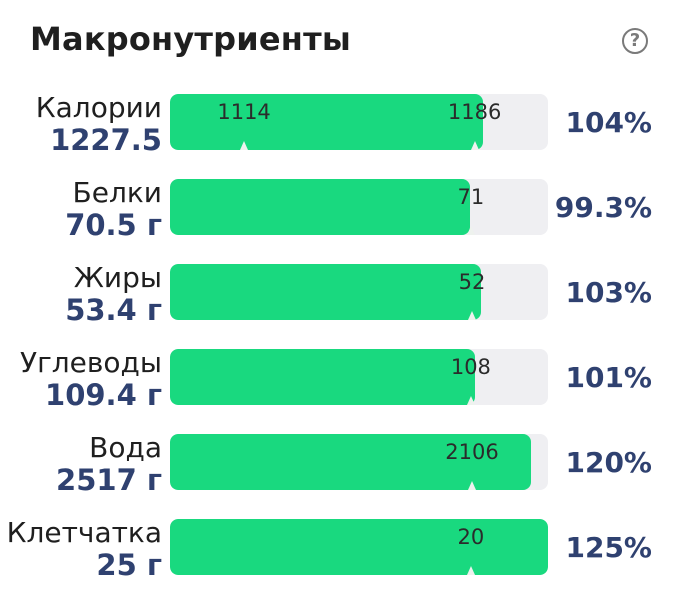 The image size is (680, 612). Describe the element at coordinates (98, 107) in the screenshot. I see `nutrient-label: Калории` at that location.